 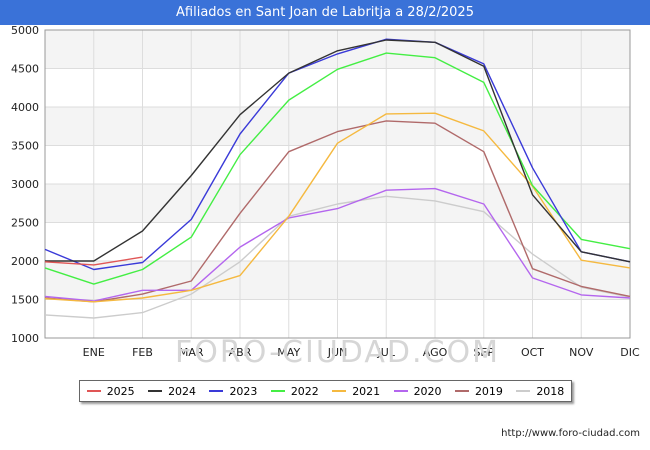 I want to click on legend-item-2020: 2020, so click(x=417, y=391).